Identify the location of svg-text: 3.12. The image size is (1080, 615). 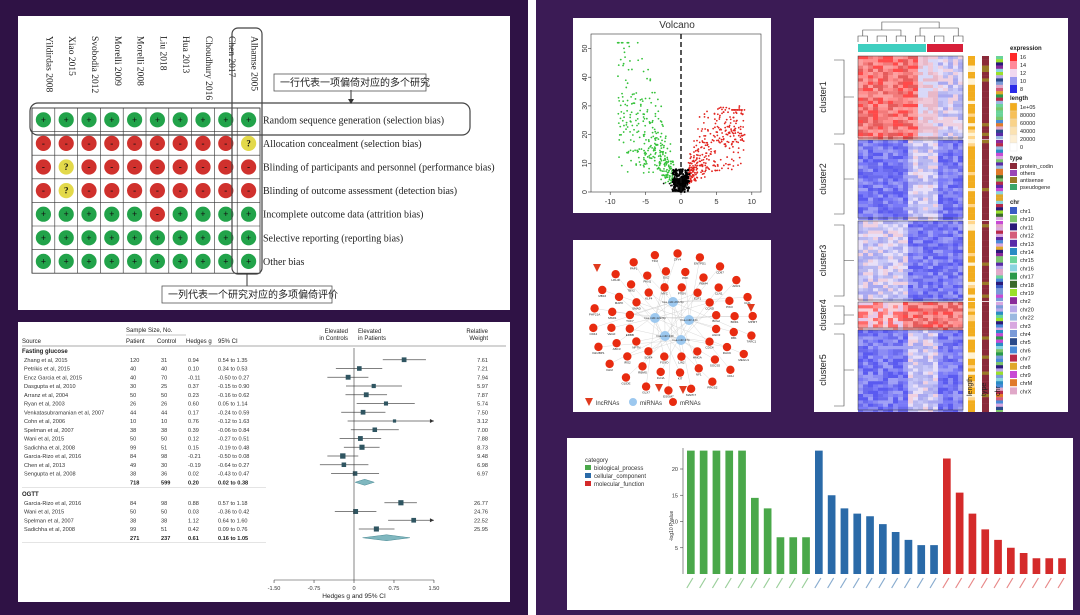
(482, 422).